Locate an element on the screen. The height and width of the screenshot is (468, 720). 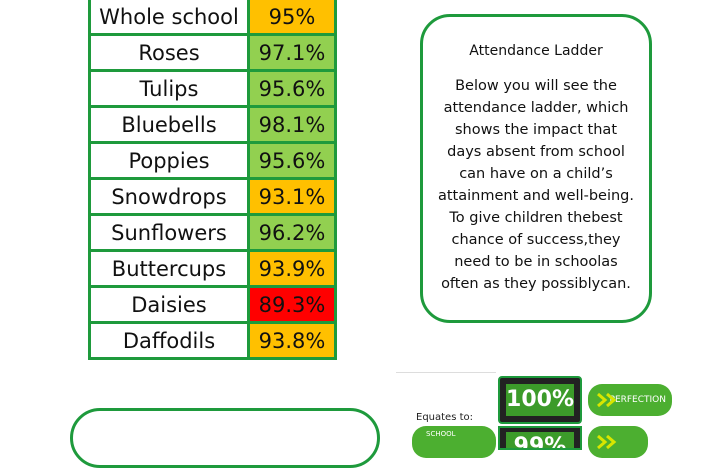
attendance-value-cell: 97.1% is located at coordinates (292, 52).